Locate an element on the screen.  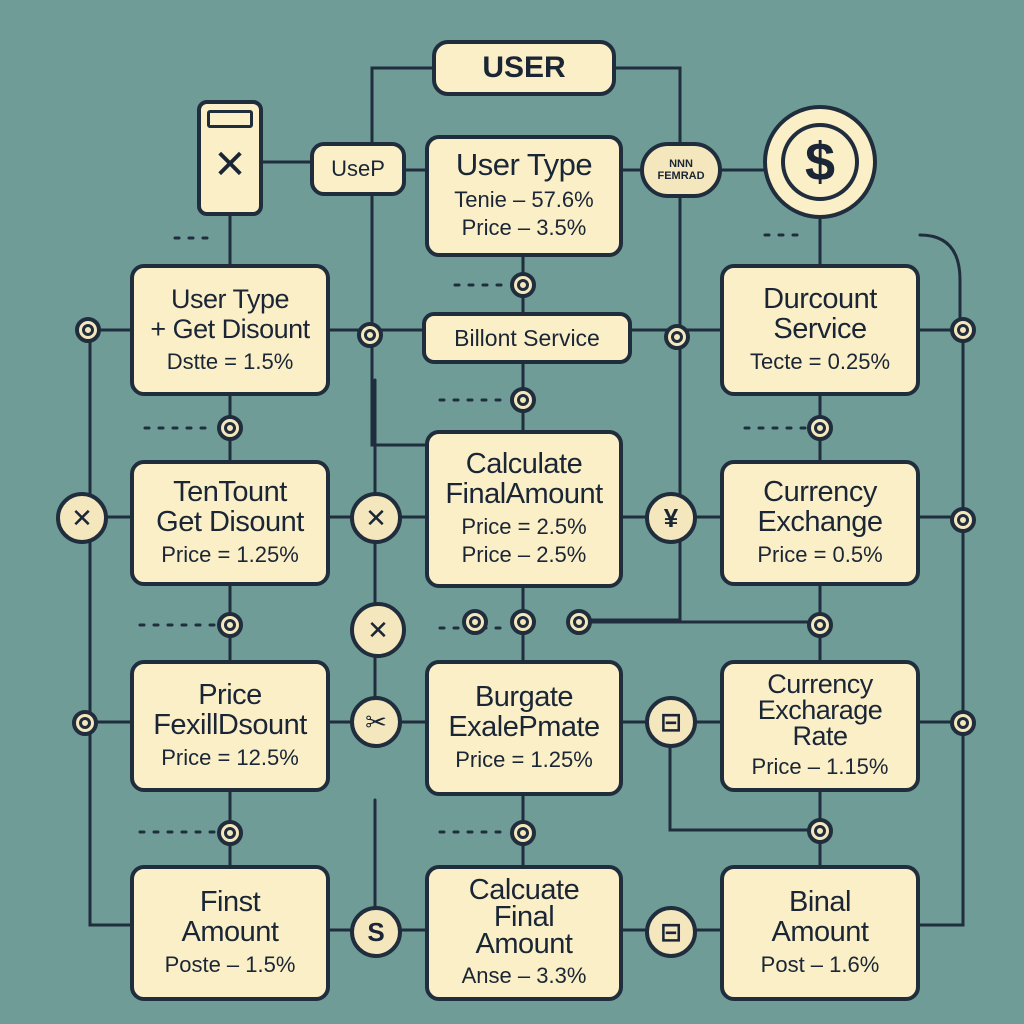
box-line: Post – 1.6% is located at coordinates (820, 964).